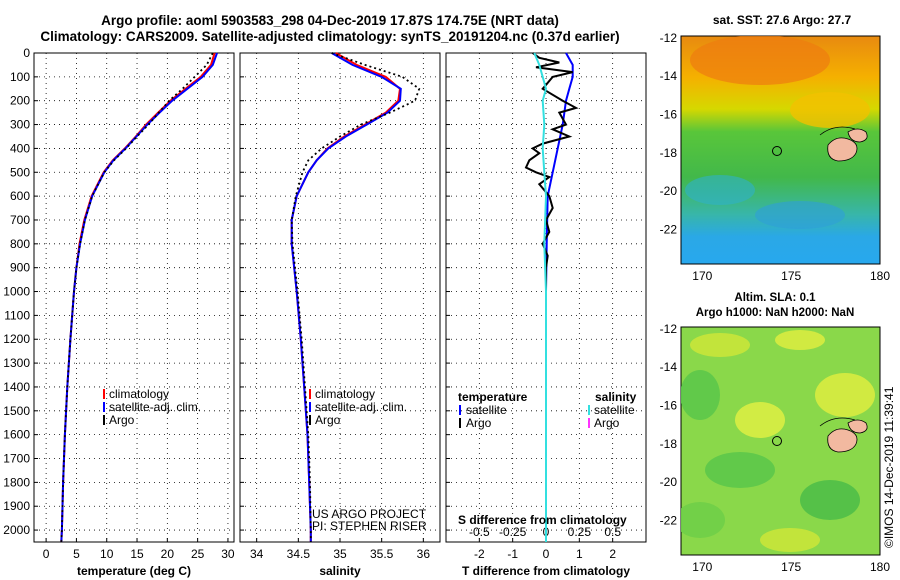  What do you see at coordinates (16, 482) in the screenshot?
I see `y-tick-label: 1800` at bounding box center [16, 482].